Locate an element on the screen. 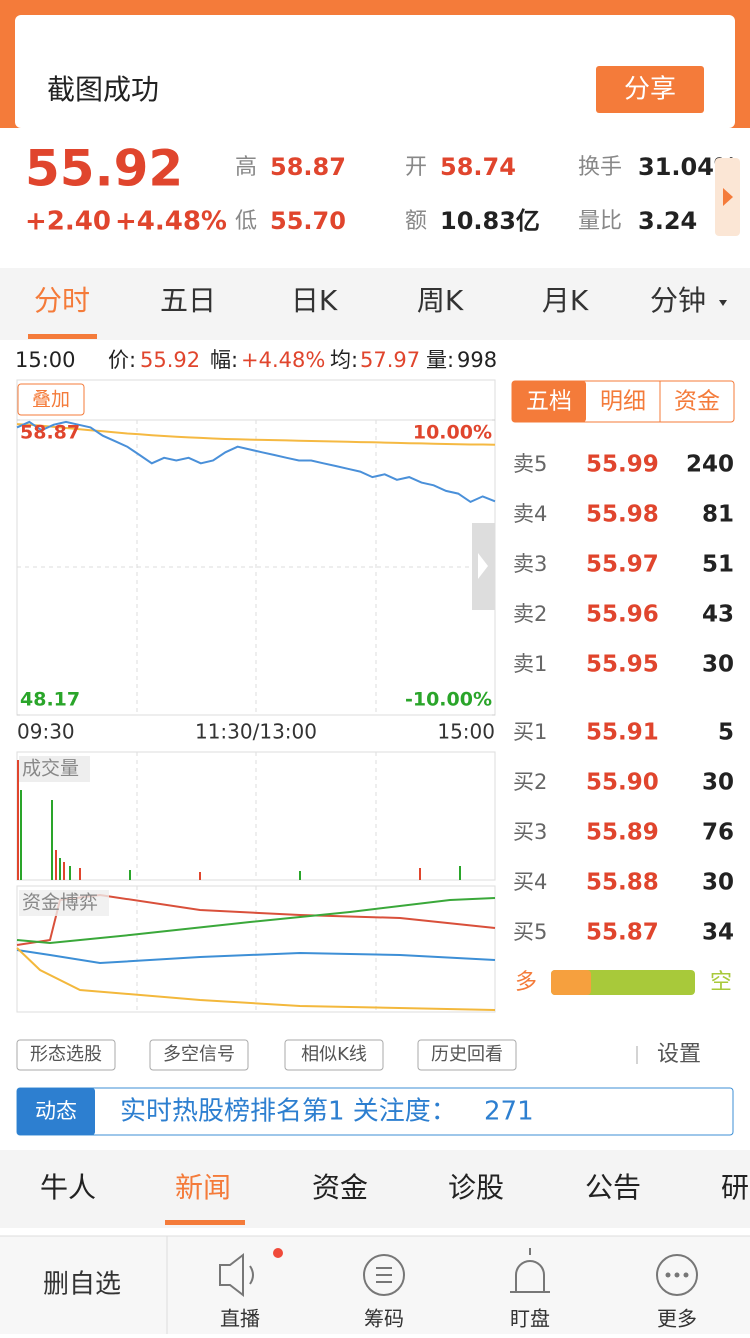  bottom-tab: 公告 is located at coordinates (613, 1187).